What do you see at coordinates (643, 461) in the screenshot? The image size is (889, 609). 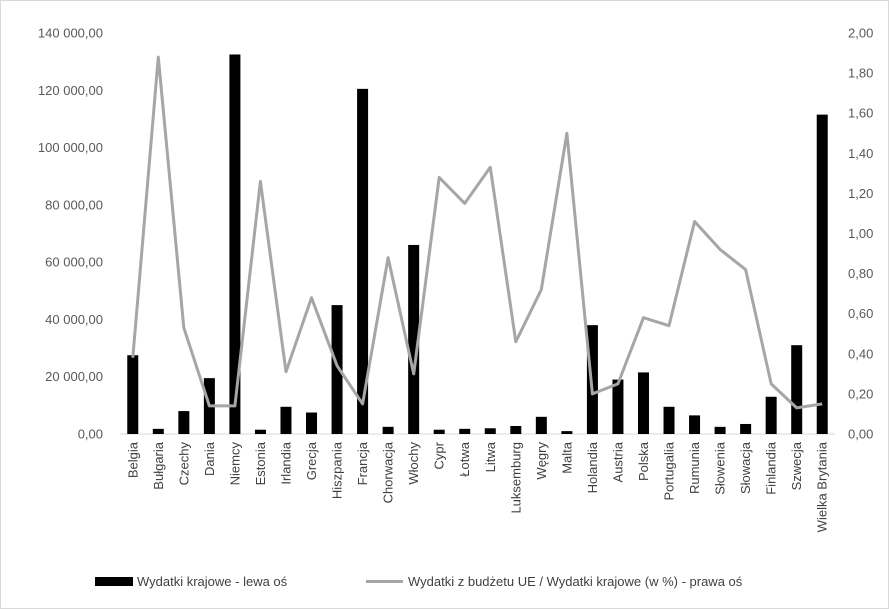 I see `category-label: Polska` at bounding box center [643, 461].